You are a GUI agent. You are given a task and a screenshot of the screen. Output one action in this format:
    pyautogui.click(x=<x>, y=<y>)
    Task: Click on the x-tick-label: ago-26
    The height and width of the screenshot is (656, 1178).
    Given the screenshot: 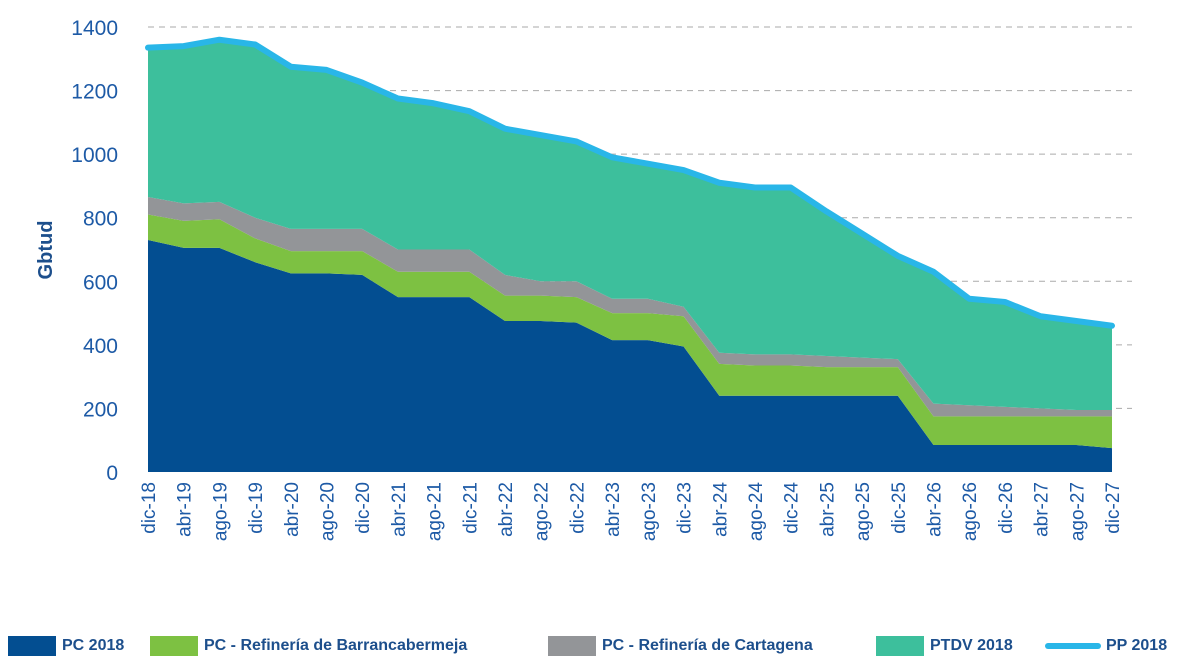 What is the action you would take?
    pyautogui.click(x=970, y=511)
    